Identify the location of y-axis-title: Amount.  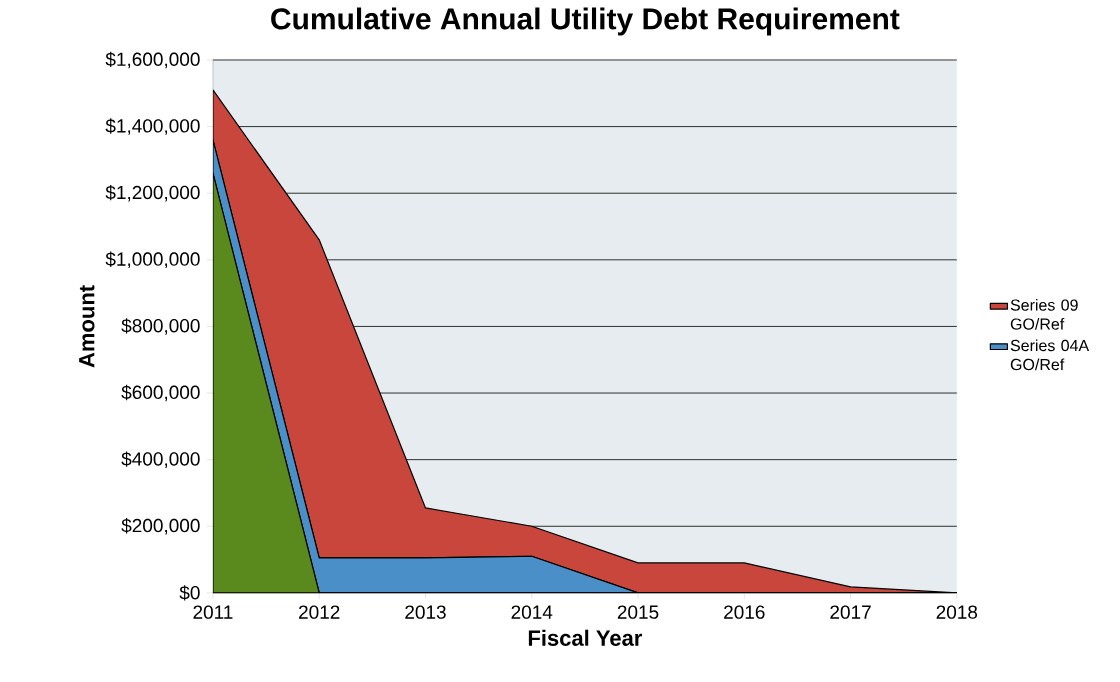
(87, 326).